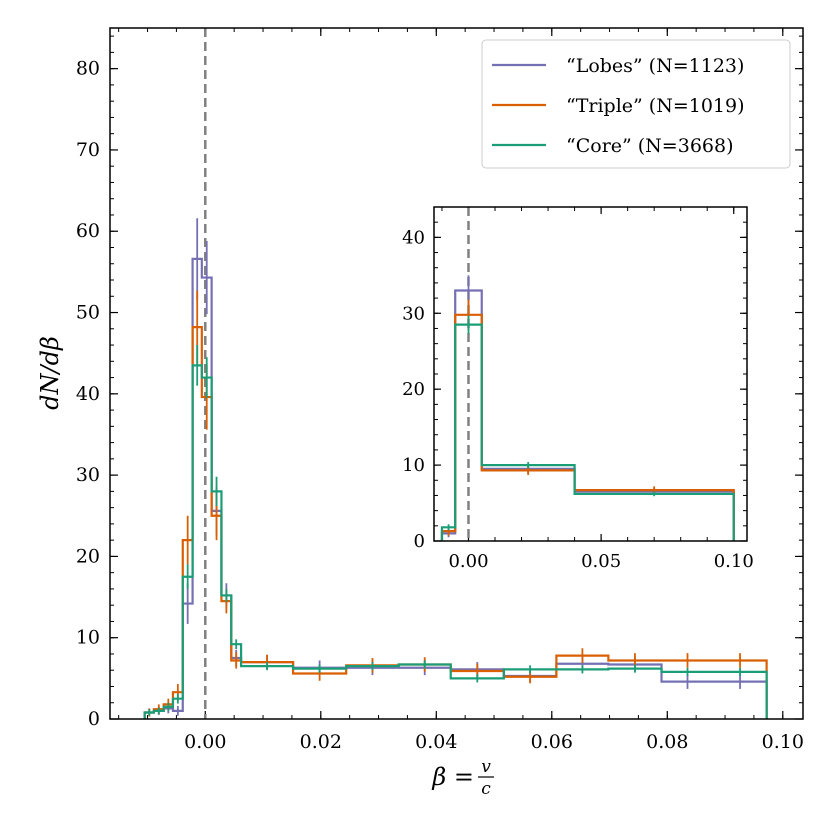 The height and width of the screenshot is (835, 831). What do you see at coordinates (655, 106) in the screenshot?
I see `legend-label-triple: “Triple” (N=1019)` at bounding box center [655, 106].